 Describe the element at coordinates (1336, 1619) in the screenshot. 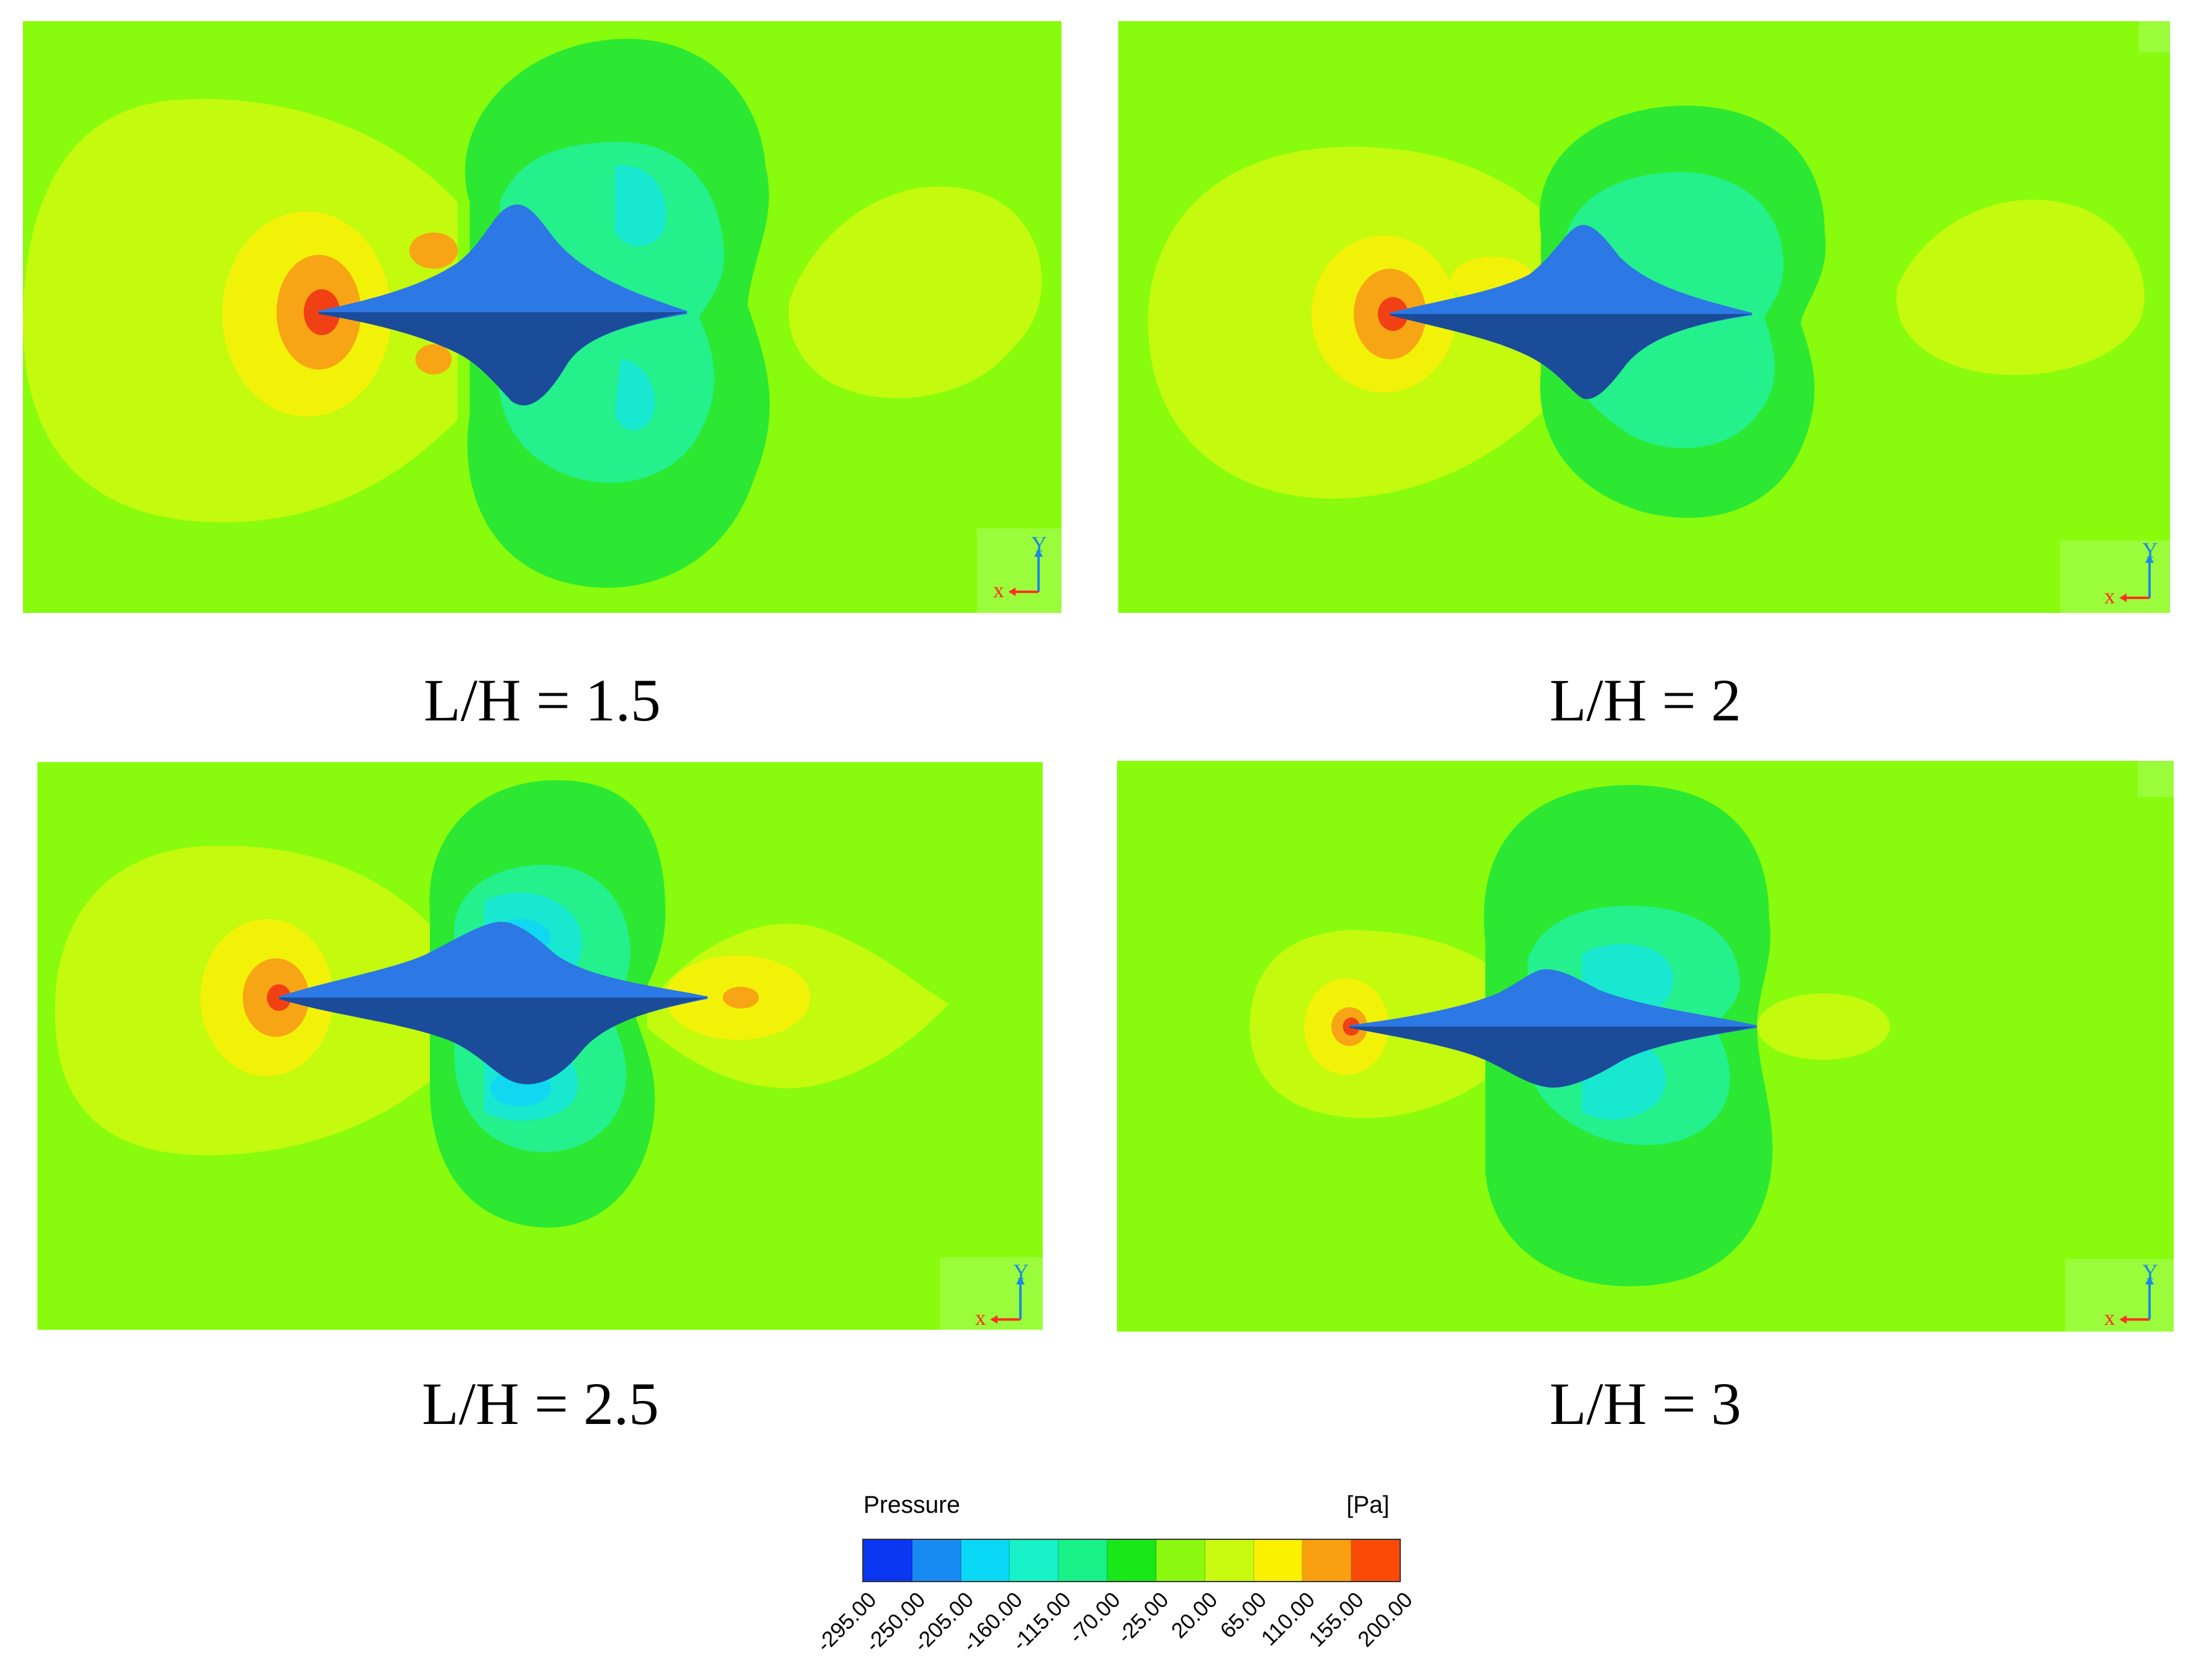

I see `colorbar-tick-label: 155.00` at that location.